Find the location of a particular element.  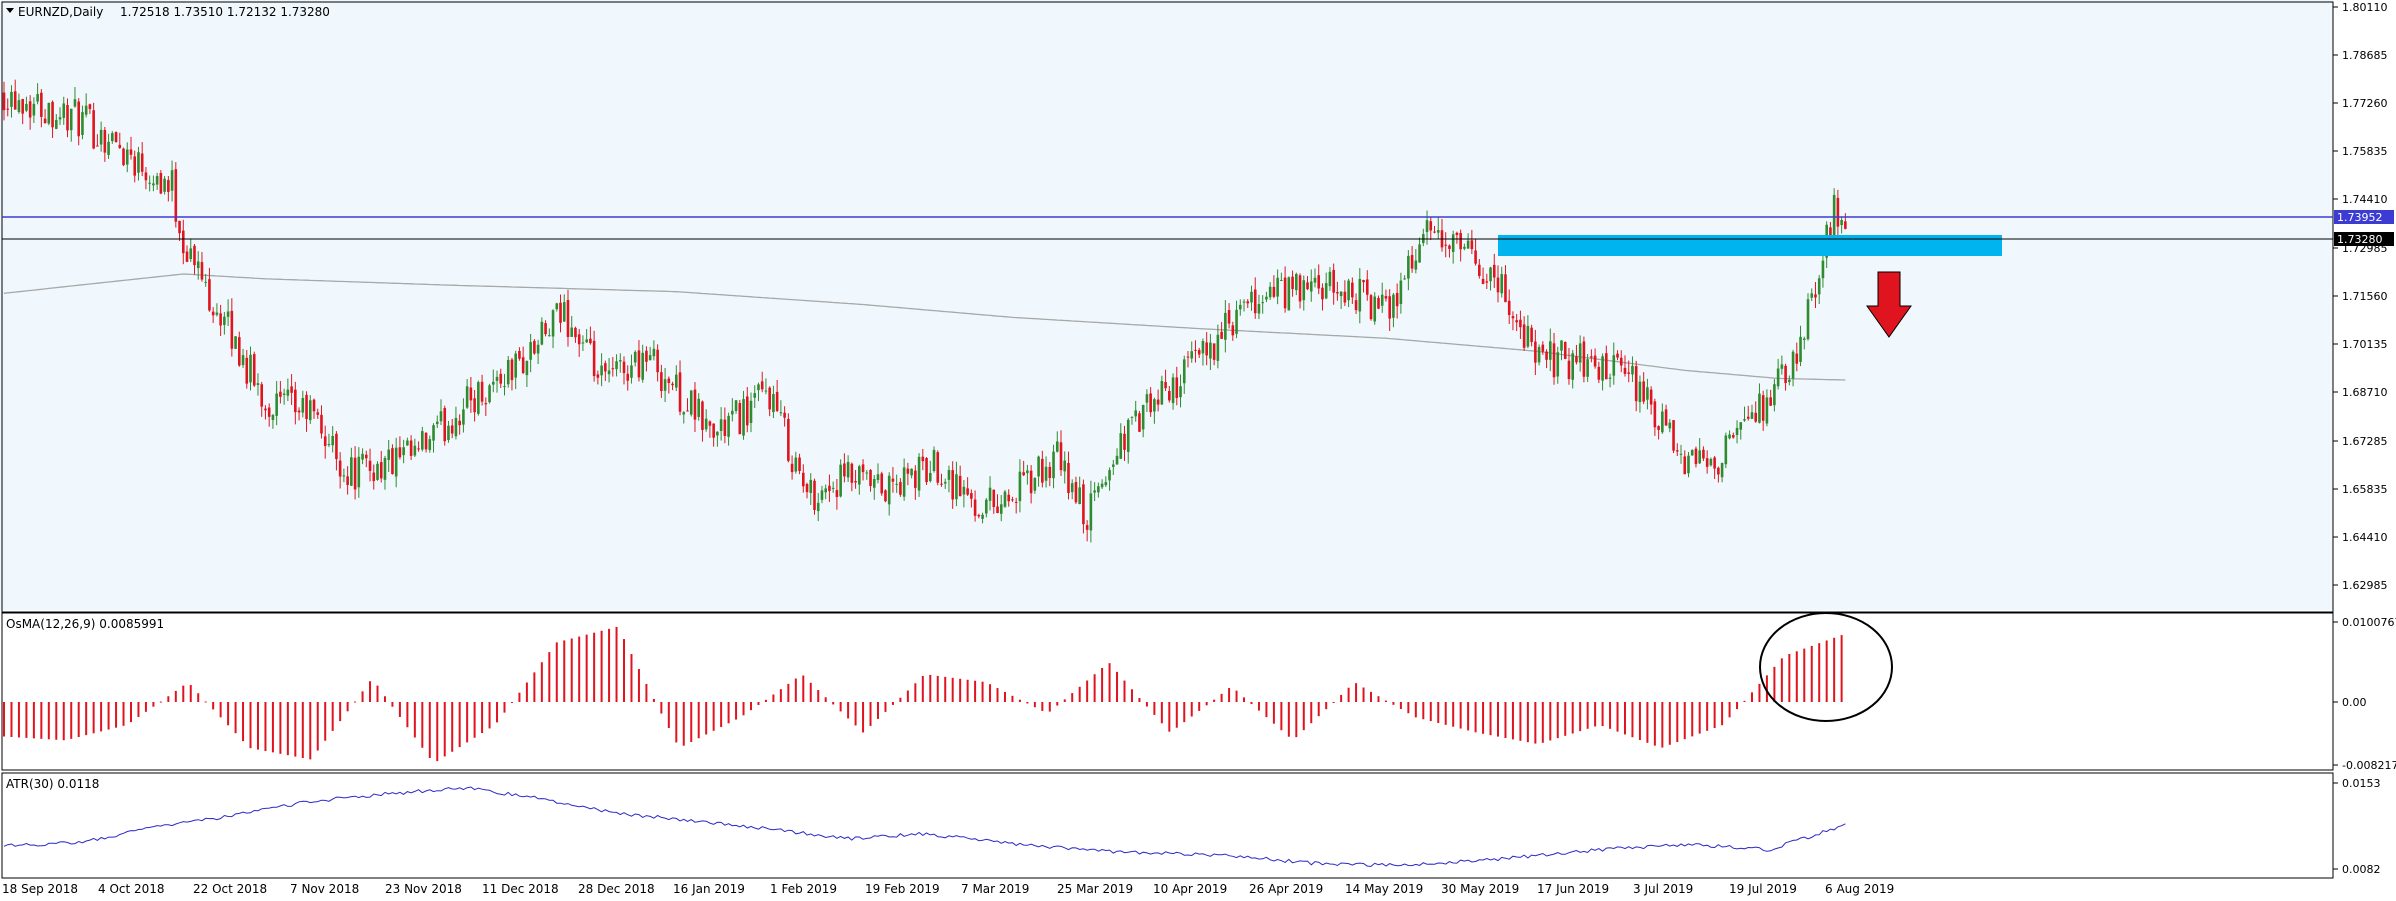

atr-panel-frame is located at coordinates (1167, 825).